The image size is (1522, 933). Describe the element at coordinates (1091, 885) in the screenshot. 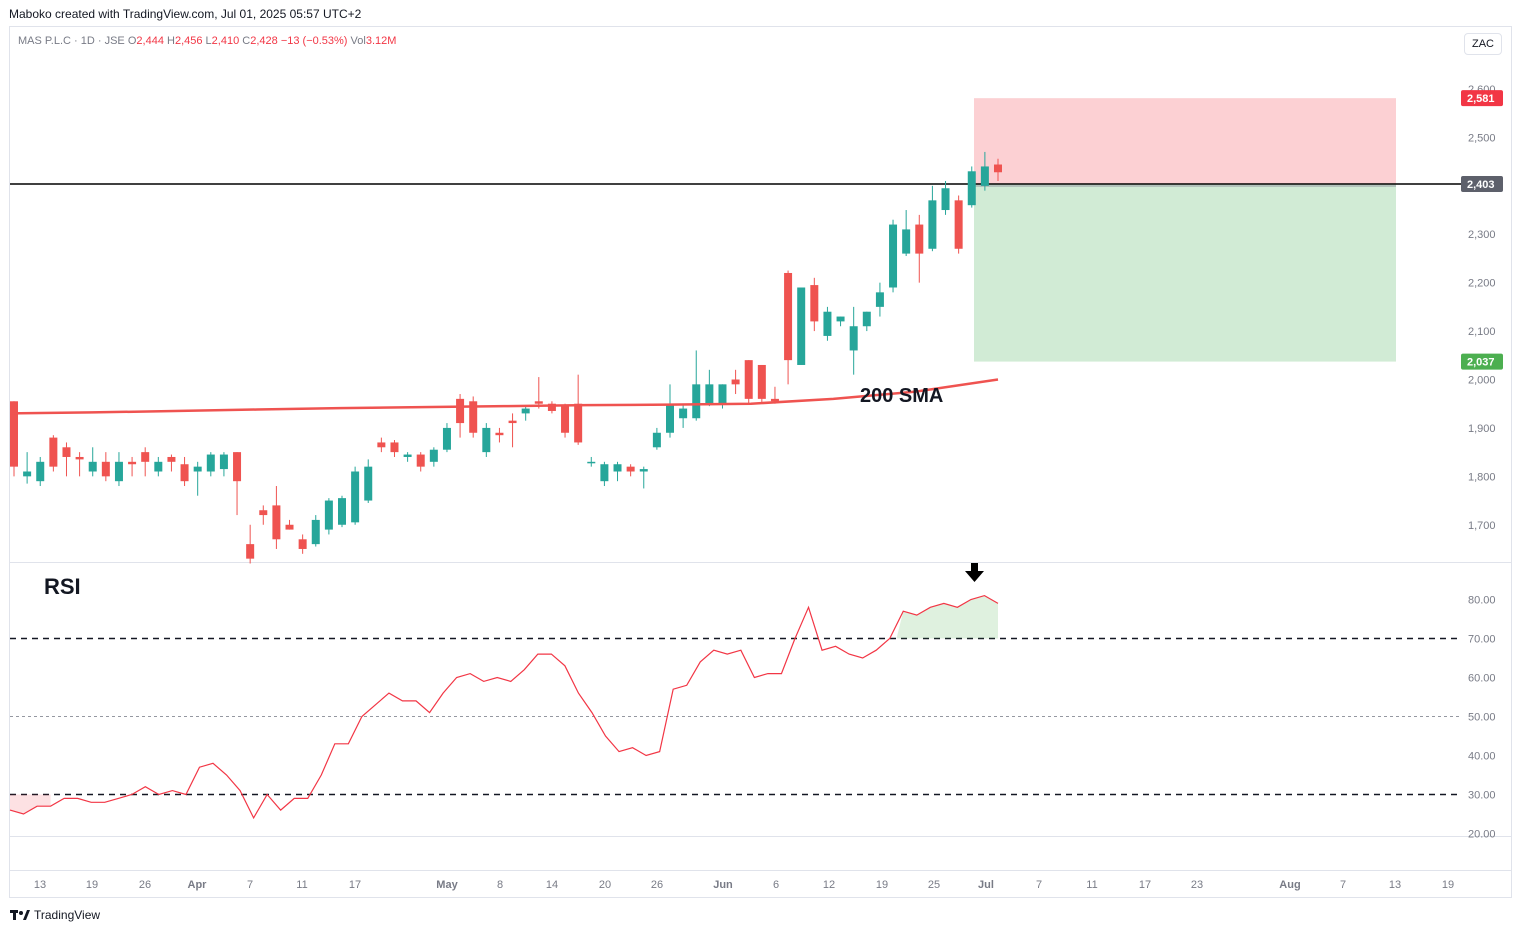

I see `time-axis-tick: 11` at that location.